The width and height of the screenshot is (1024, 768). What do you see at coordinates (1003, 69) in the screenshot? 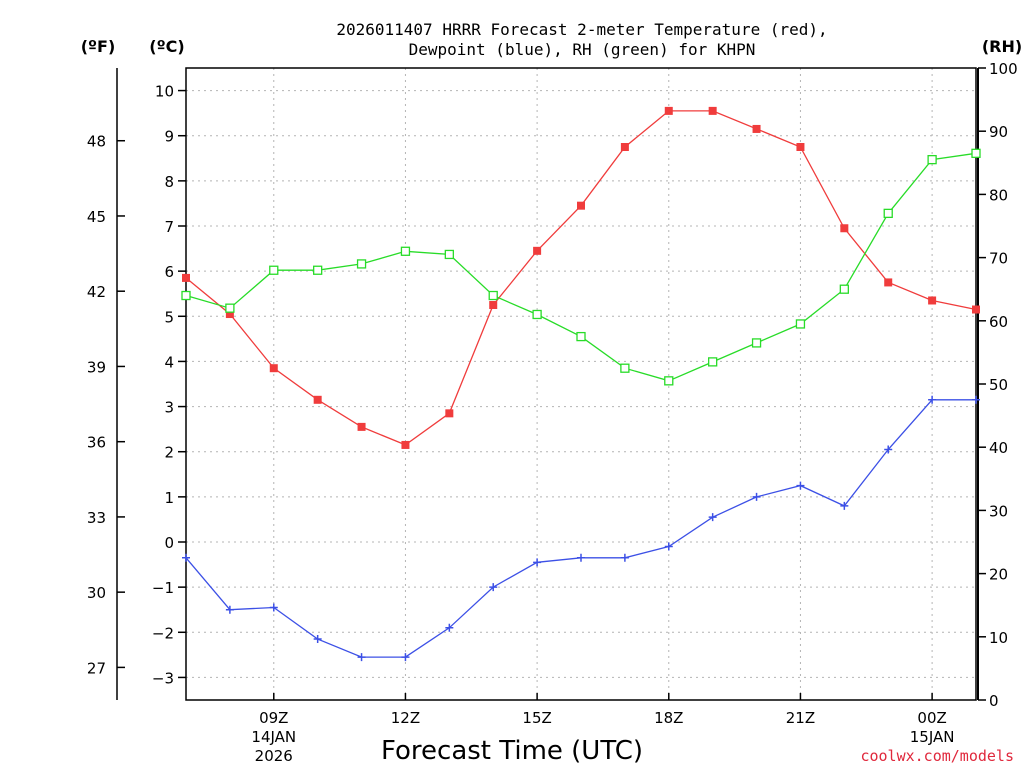
I see `rh-tick-label: 100` at bounding box center [1003, 69].